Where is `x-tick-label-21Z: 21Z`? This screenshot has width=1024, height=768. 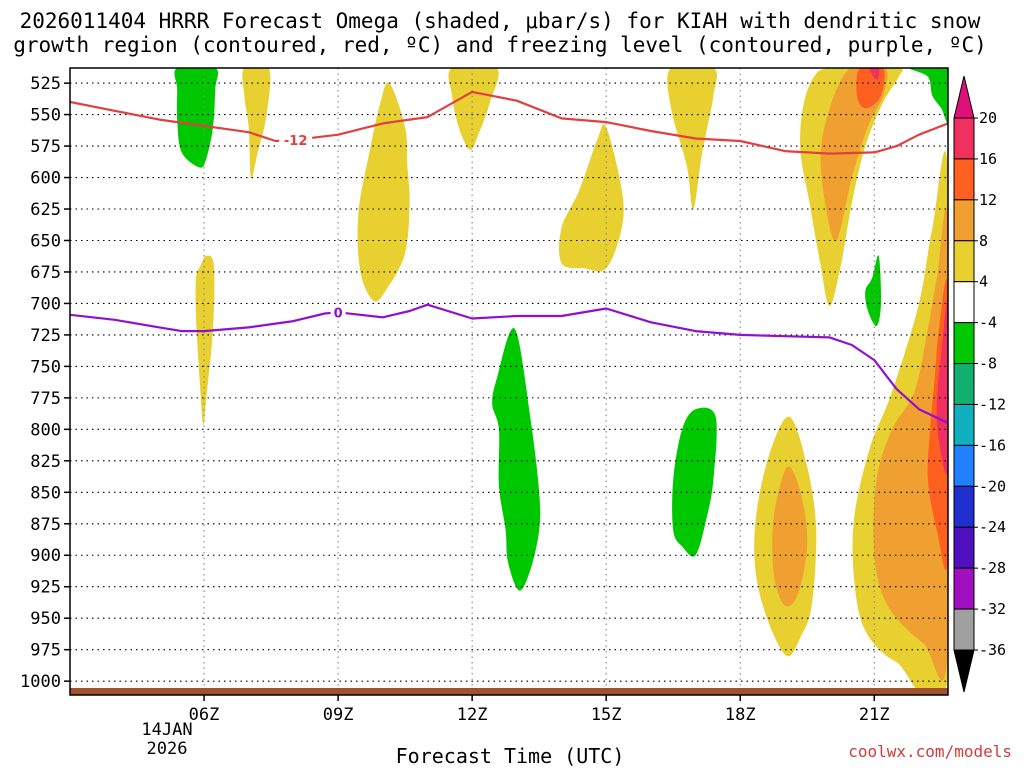
x-tick-label-21Z: 21Z is located at coordinates (874, 715).